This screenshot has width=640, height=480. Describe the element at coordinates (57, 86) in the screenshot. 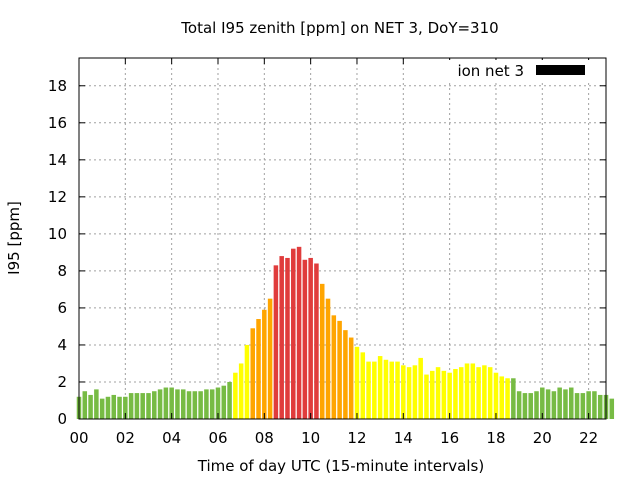

I see `y-tick-label: 18` at that location.